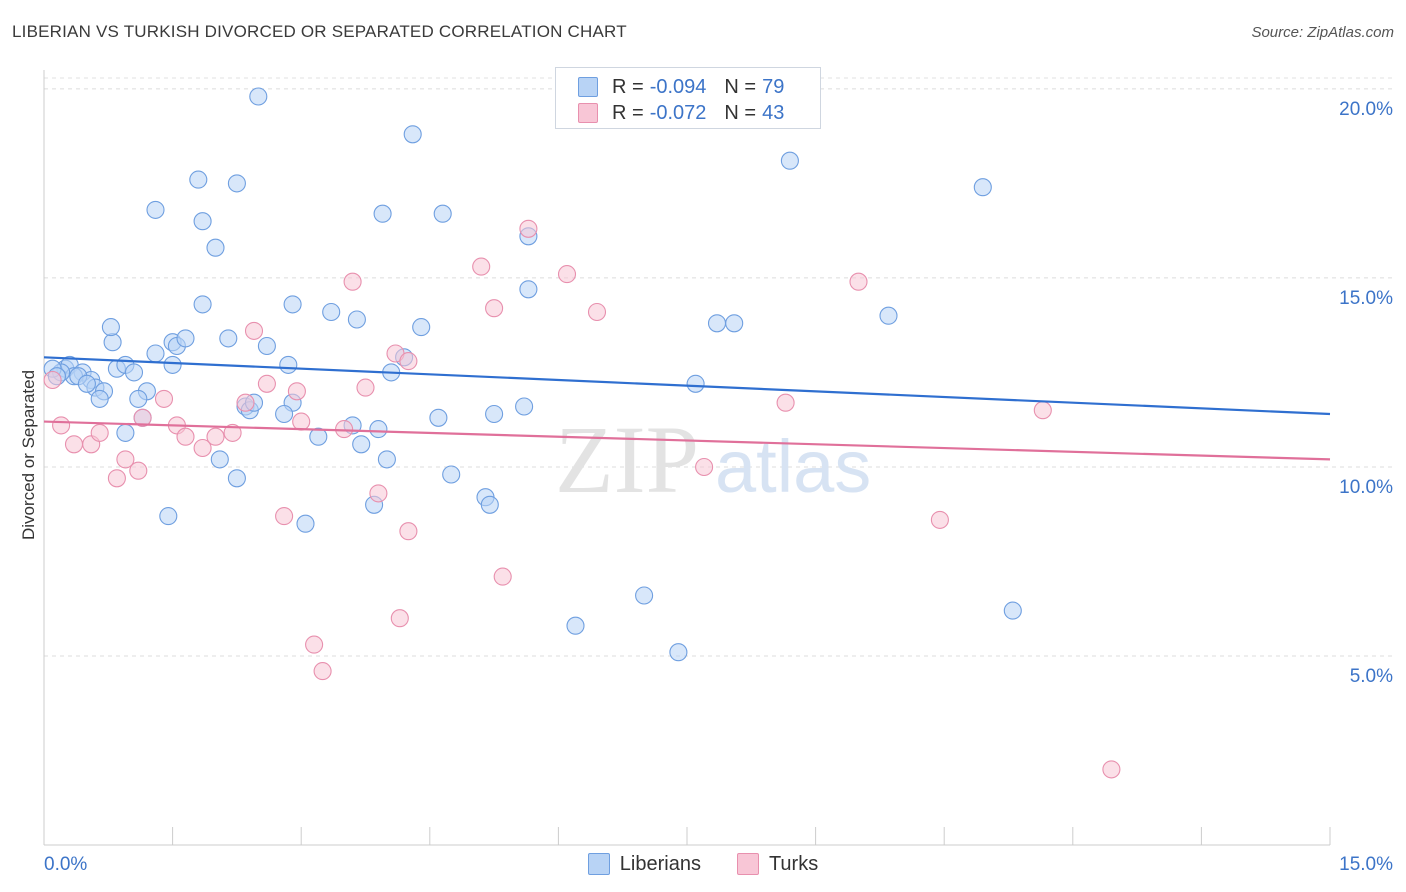 Image resolution: width=1406 pixels, height=892 pixels. What do you see at coordinates (773, 86) in the screenshot?
I see `n-value: 79` at bounding box center [773, 86].